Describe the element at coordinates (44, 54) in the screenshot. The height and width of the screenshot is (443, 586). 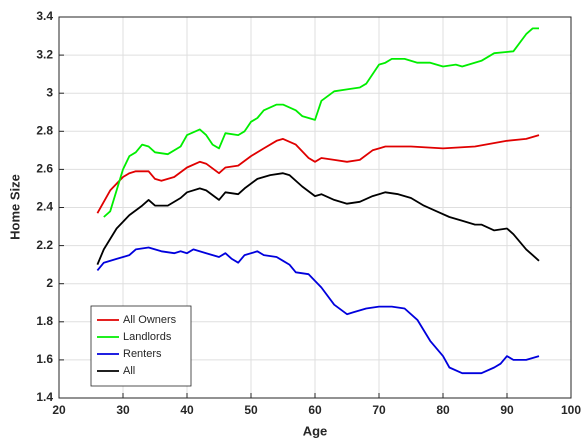
I see `y-tick-label: 3.2` at that location.